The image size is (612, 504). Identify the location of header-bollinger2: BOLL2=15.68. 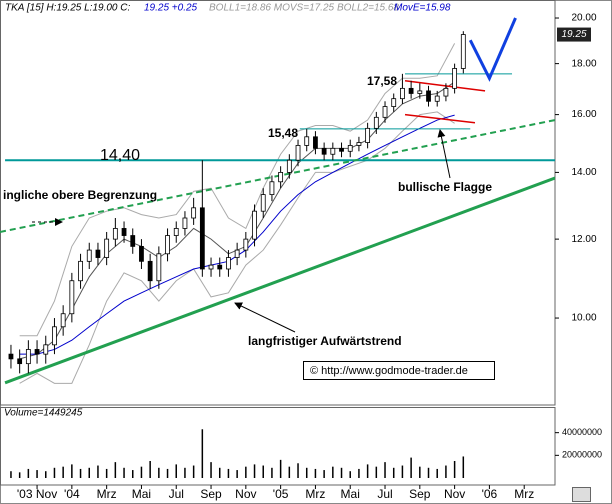
(368, 8).